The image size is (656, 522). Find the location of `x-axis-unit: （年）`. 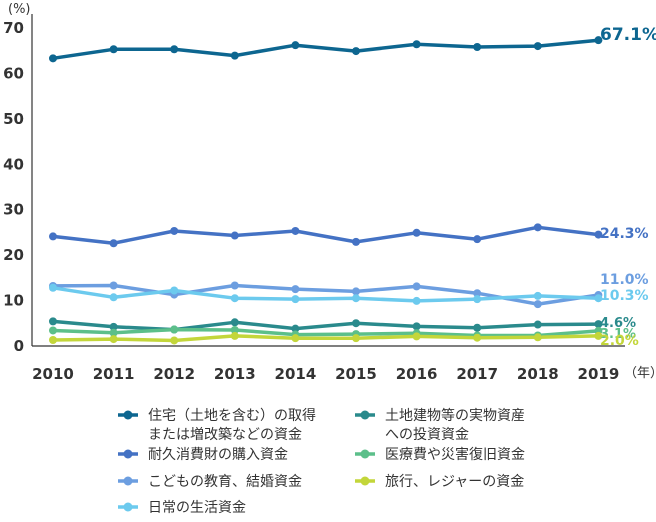

x-axis-unit: （年） is located at coordinates (640, 373).